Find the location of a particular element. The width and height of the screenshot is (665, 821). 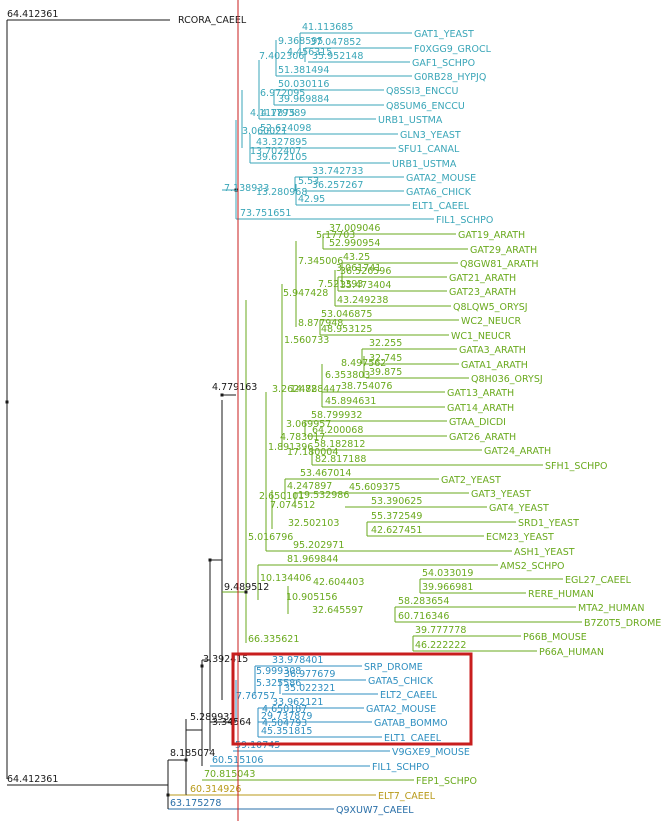

leaf-label: V9GXE9_MOUSE is located at coordinates (431, 752).